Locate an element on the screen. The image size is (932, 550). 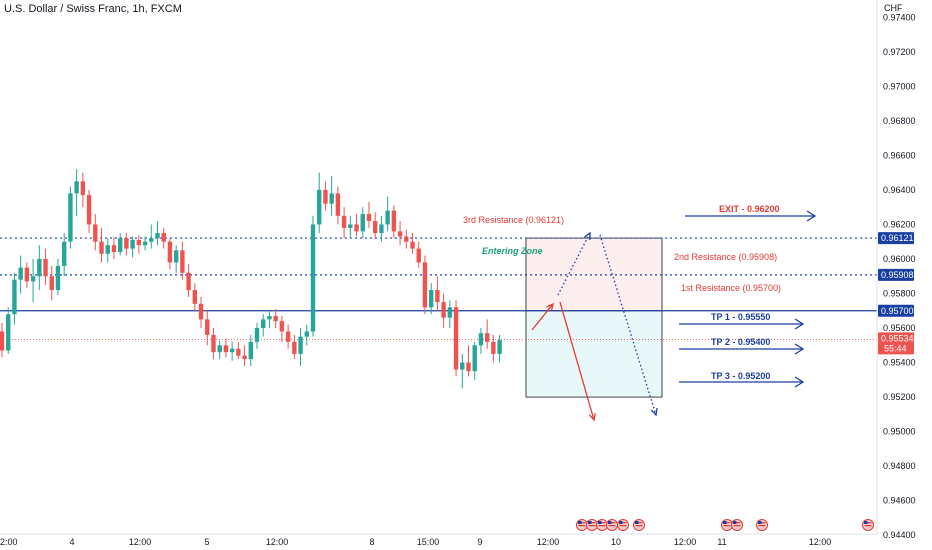
resistance-zone is located at coordinates (594, 274).